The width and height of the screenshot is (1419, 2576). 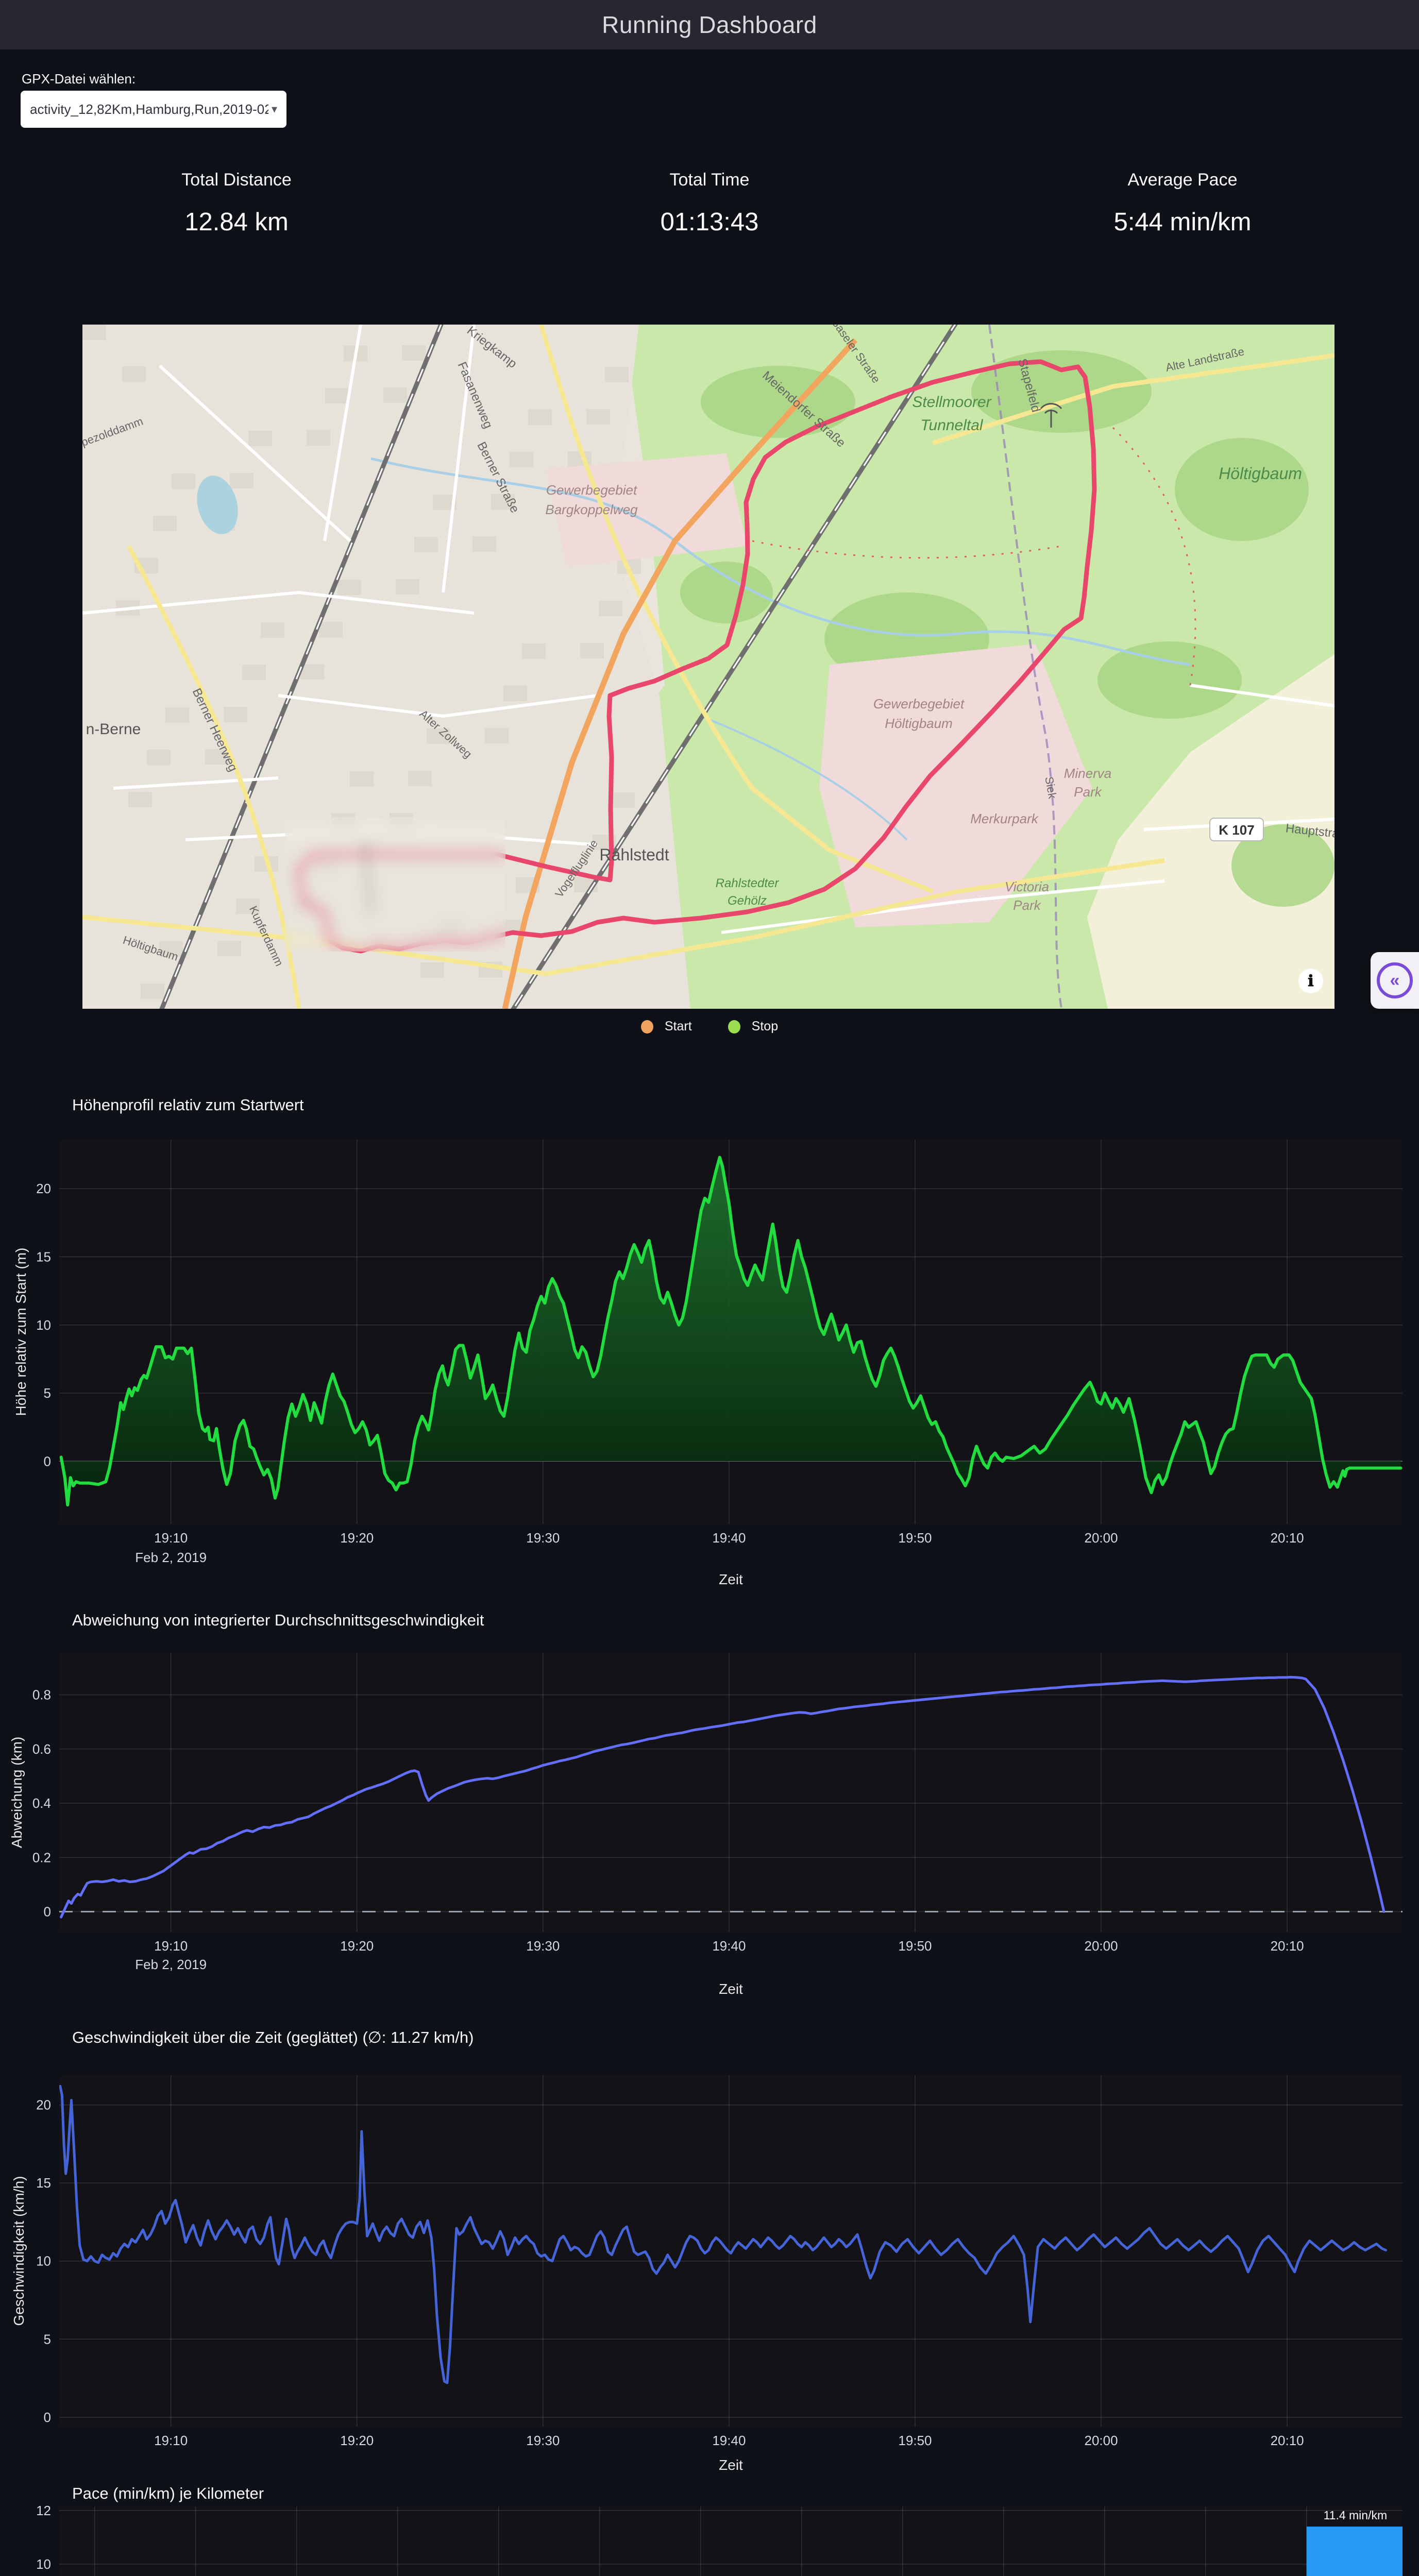 What do you see at coordinates (1087, 773) in the screenshot?
I see `svg-text: Minerva` at bounding box center [1087, 773].